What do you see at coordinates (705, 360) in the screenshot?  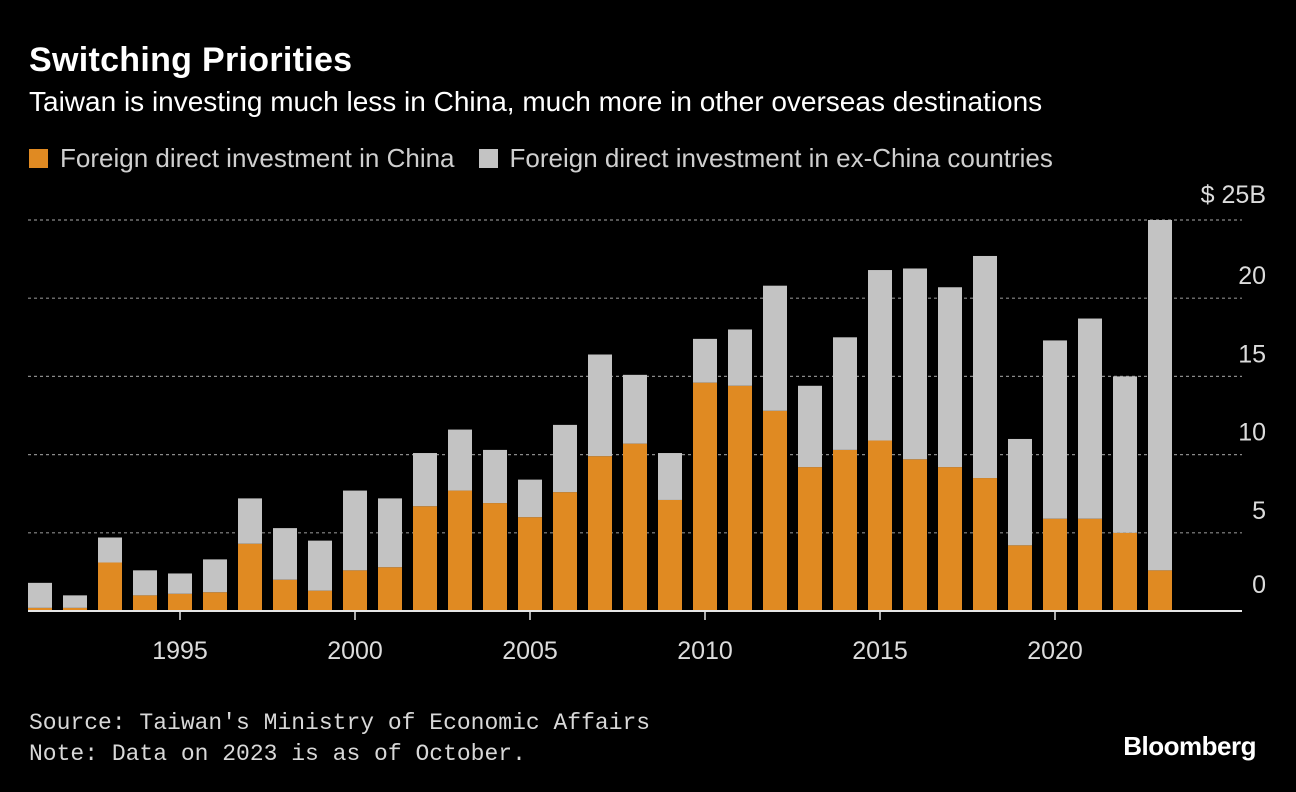 I see `bar-ex-china-2010` at bounding box center [705, 360].